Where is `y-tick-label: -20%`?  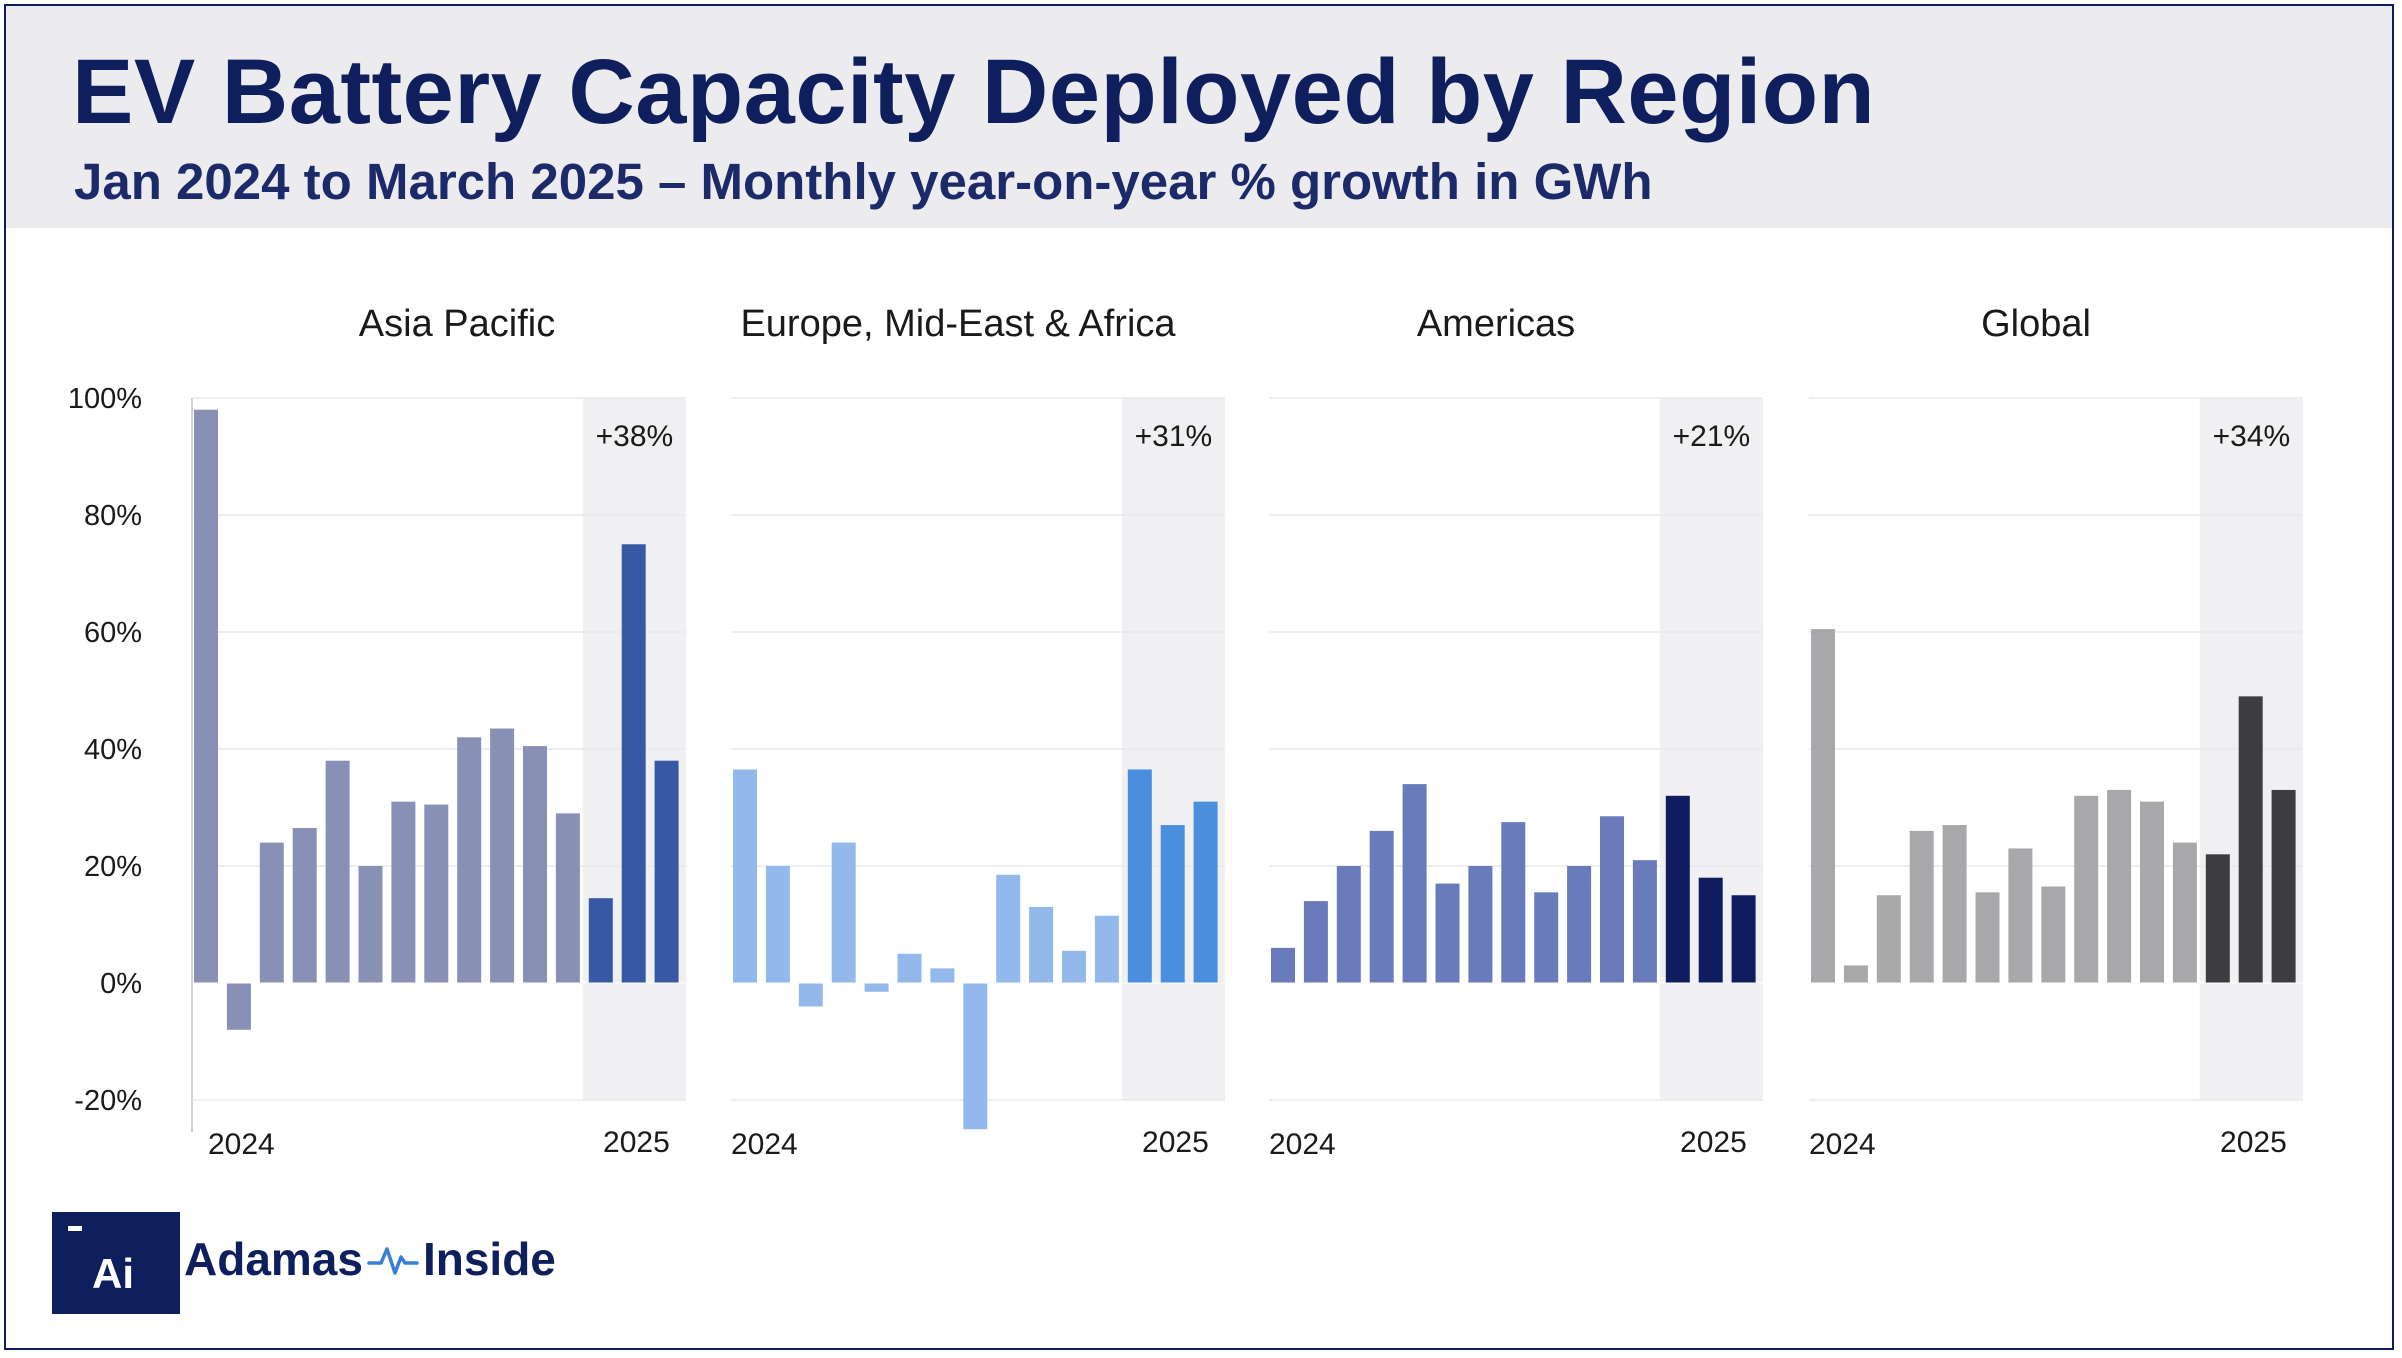
y-tick-label: -20% is located at coordinates (108, 1101).